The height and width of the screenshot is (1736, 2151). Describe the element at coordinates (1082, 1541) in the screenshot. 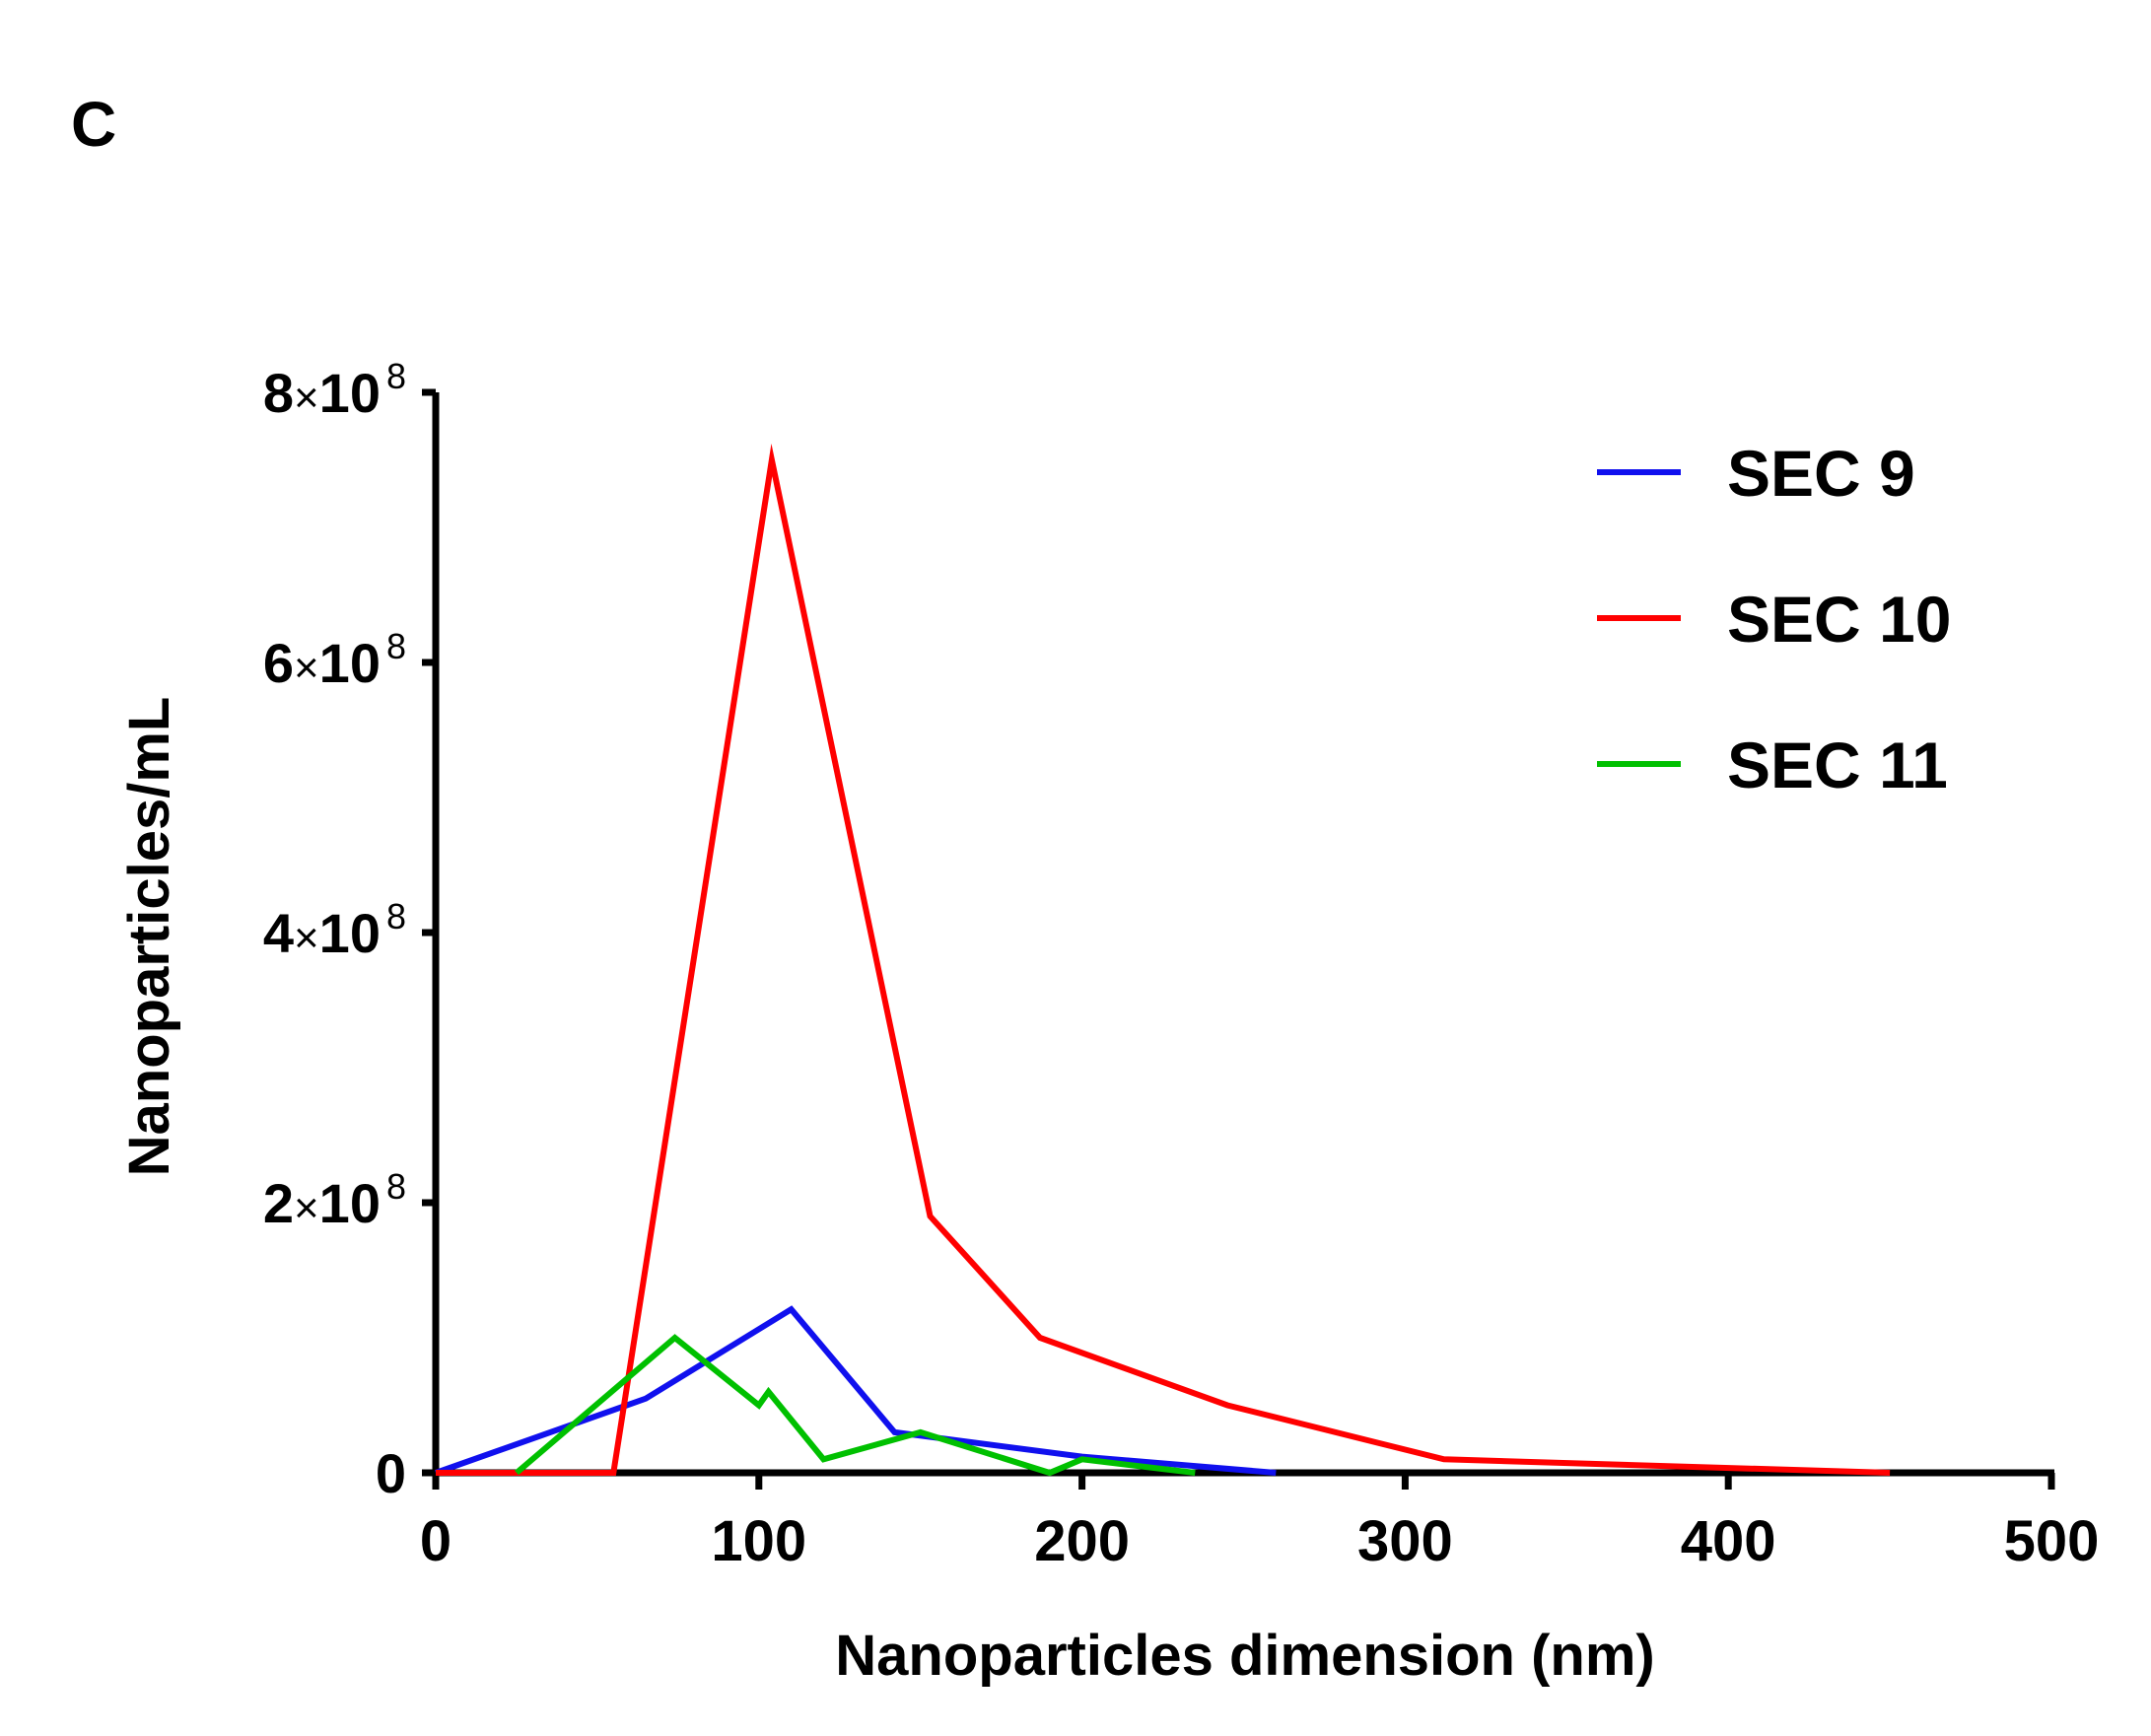

I see `x-tick-label: 200` at that location.